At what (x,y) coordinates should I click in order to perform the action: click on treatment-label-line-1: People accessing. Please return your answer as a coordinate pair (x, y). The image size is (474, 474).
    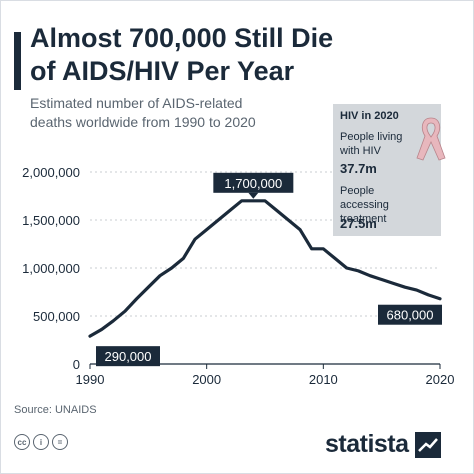
    Looking at the image, I should click on (364, 198).